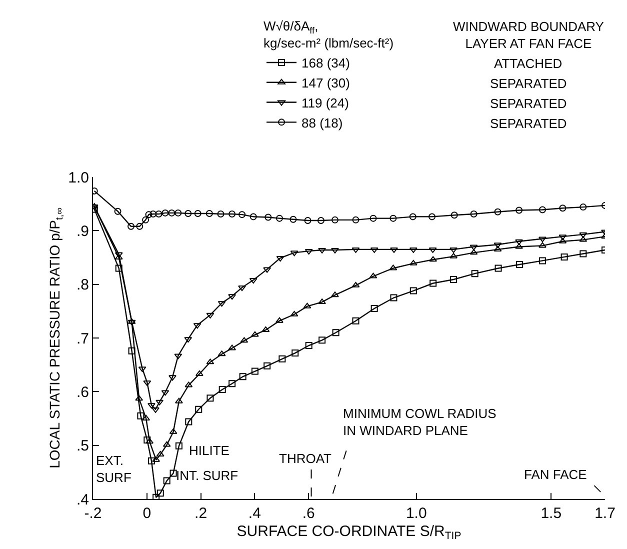  I want to click on text: WINDWARD BOUNDARY LAYER AT FAN FACE, so click(528, 35).